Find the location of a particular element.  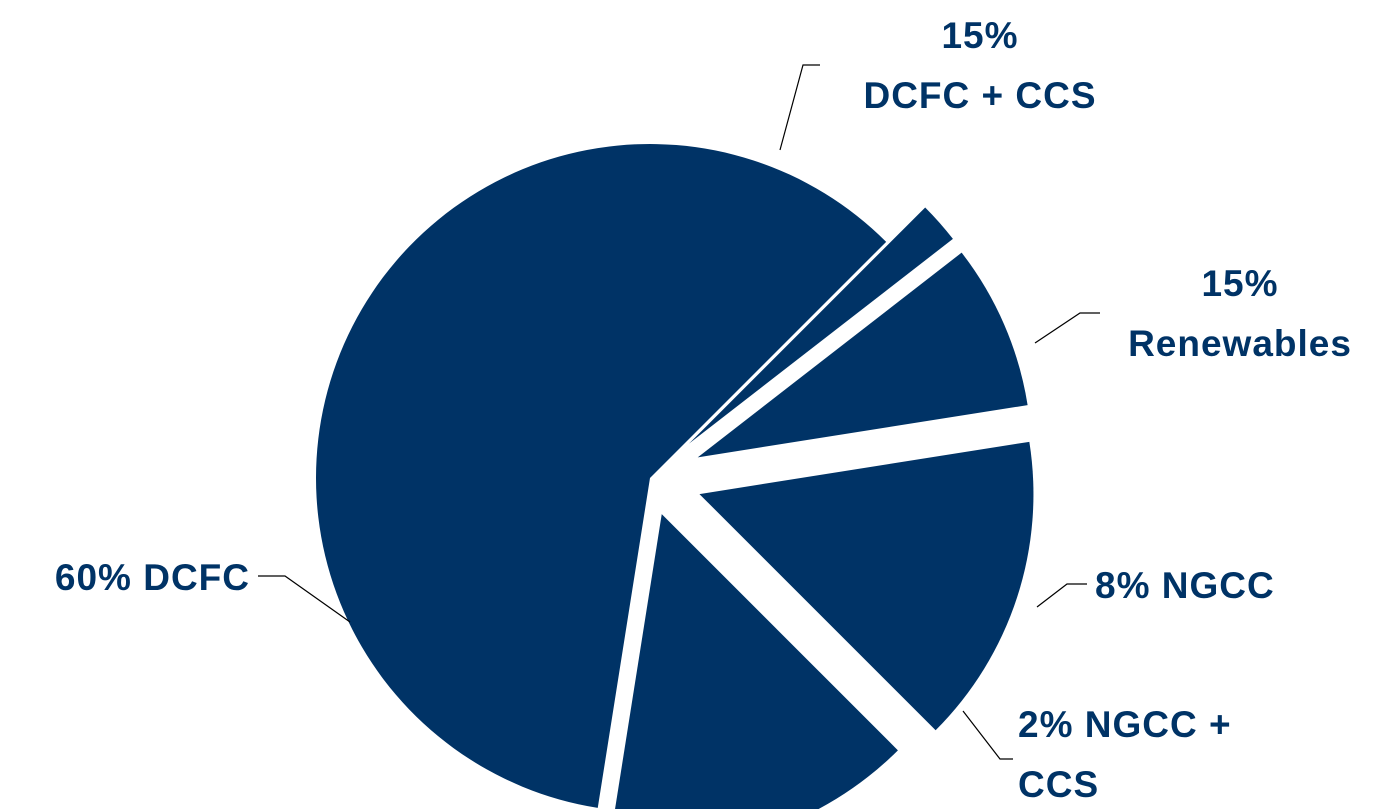

slice-label-2-line-2: DCFC + CCS is located at coordinates (979, 95).